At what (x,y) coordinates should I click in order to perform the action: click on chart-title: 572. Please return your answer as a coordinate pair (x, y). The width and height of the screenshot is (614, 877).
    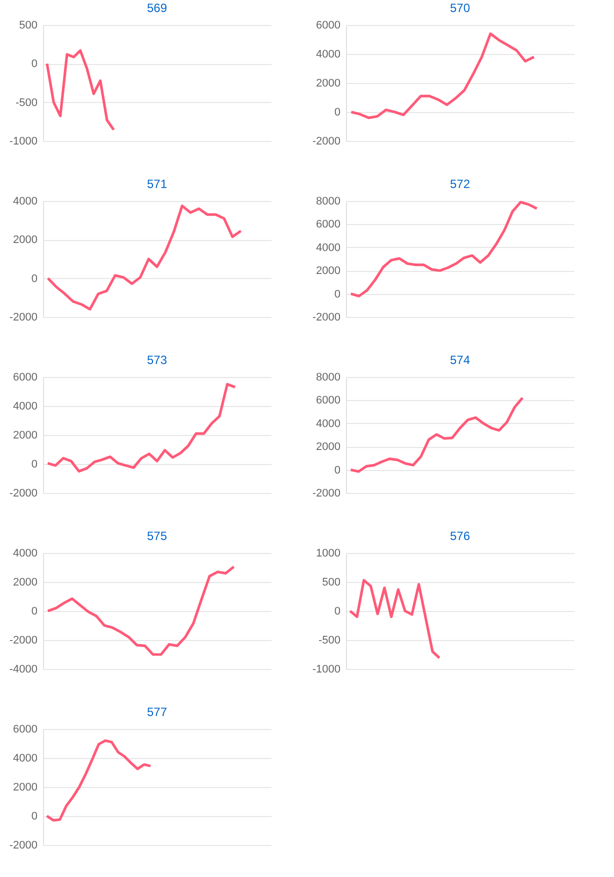
    Looking at the image, I should click on (460, 184).